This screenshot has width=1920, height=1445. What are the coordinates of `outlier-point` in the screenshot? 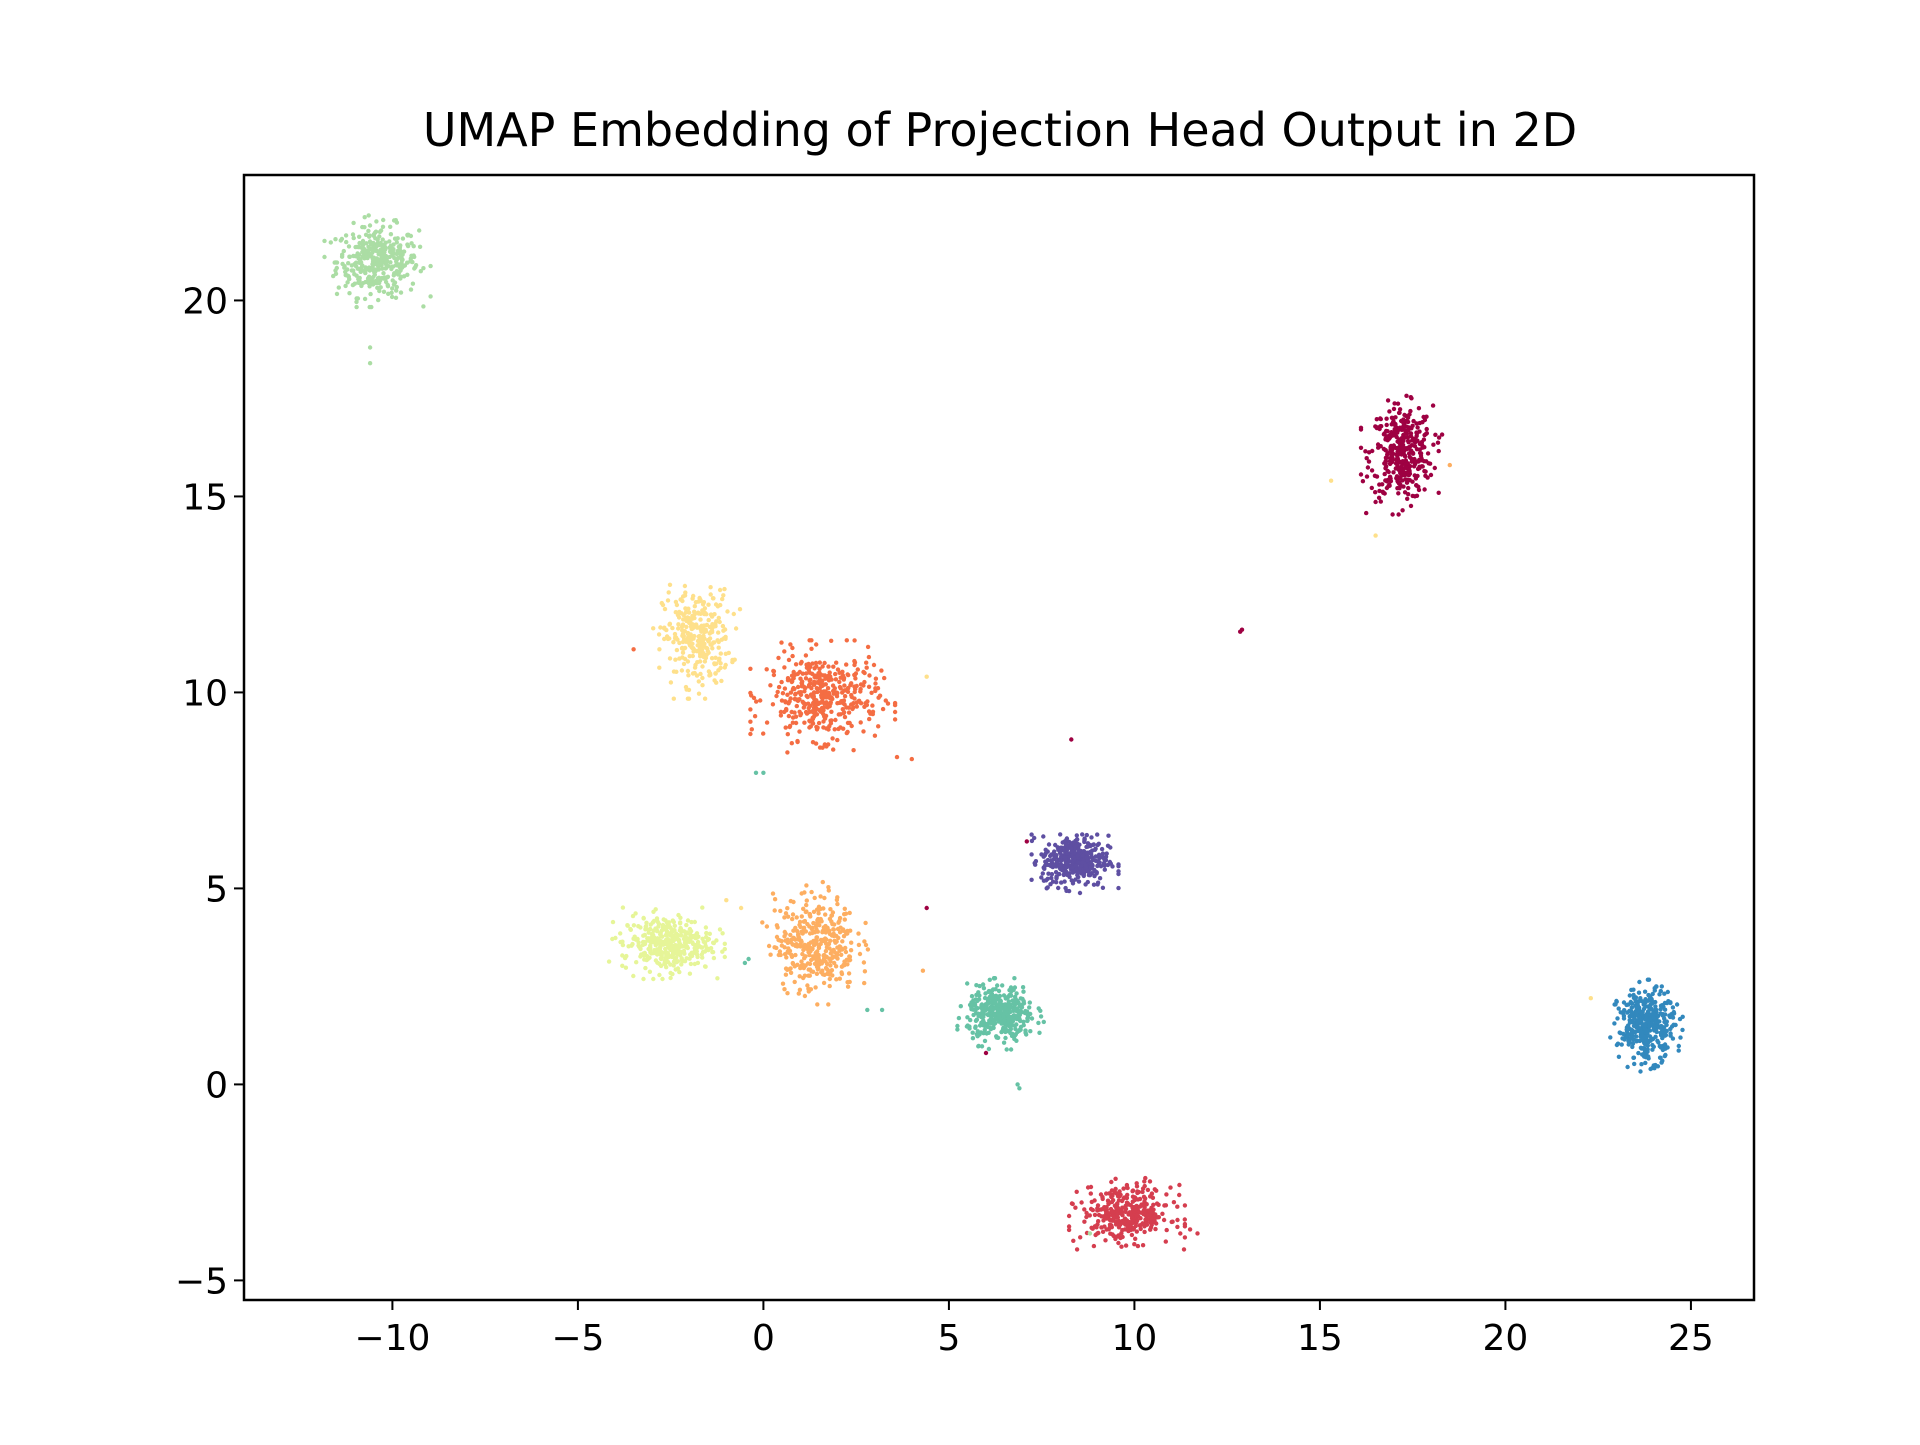 It's located at (926, 908).